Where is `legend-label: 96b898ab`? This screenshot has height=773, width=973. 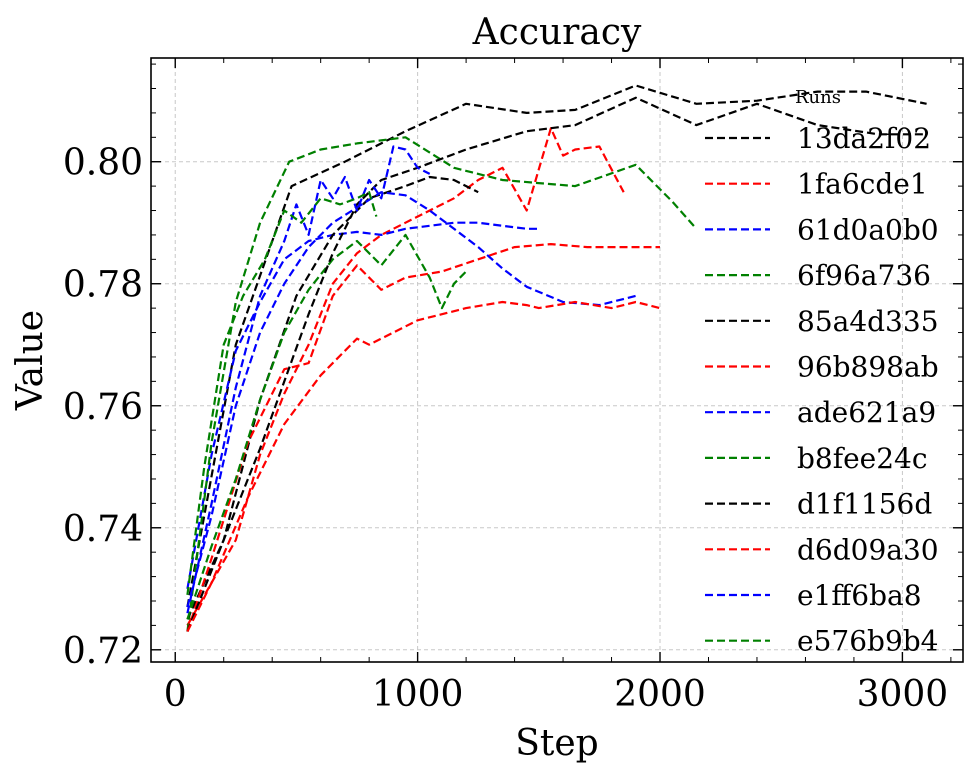
legend-label: 96b898ab is located at coordinates (868, 367).